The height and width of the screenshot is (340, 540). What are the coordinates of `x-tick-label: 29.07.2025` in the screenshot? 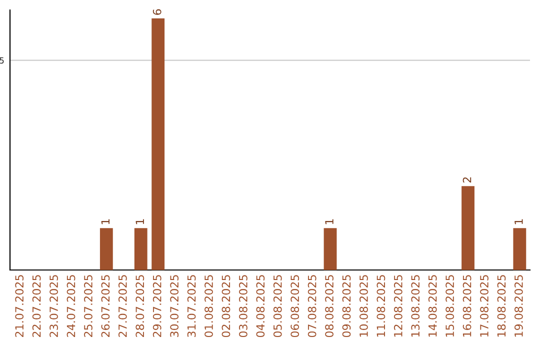 It's located at (157, 306).